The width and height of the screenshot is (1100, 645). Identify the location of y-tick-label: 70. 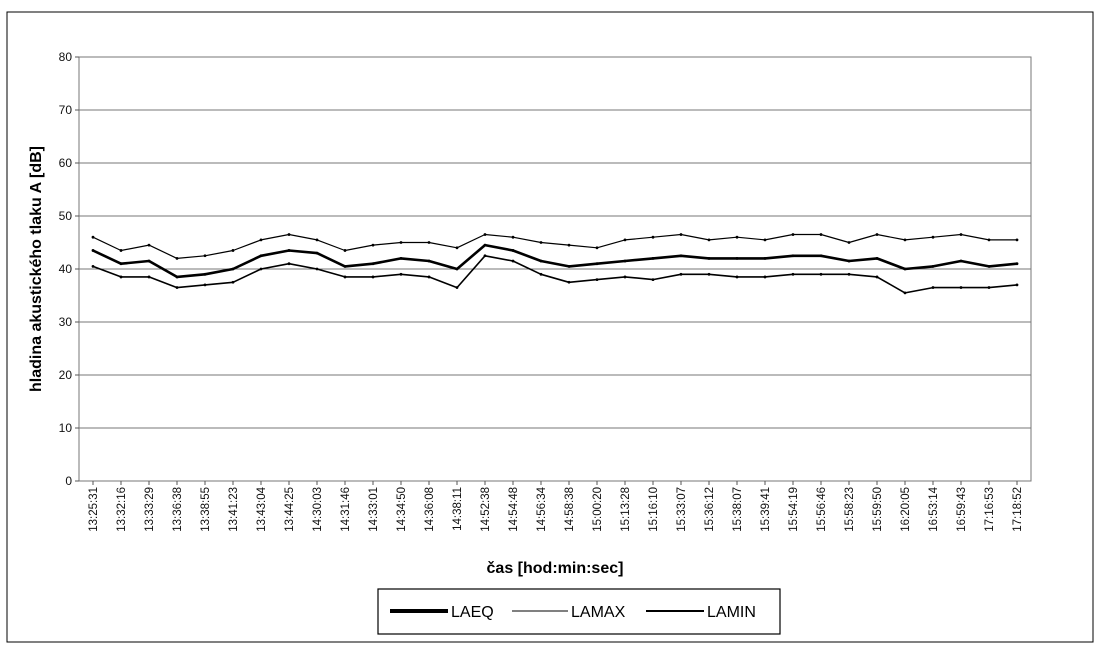
(66, 110).